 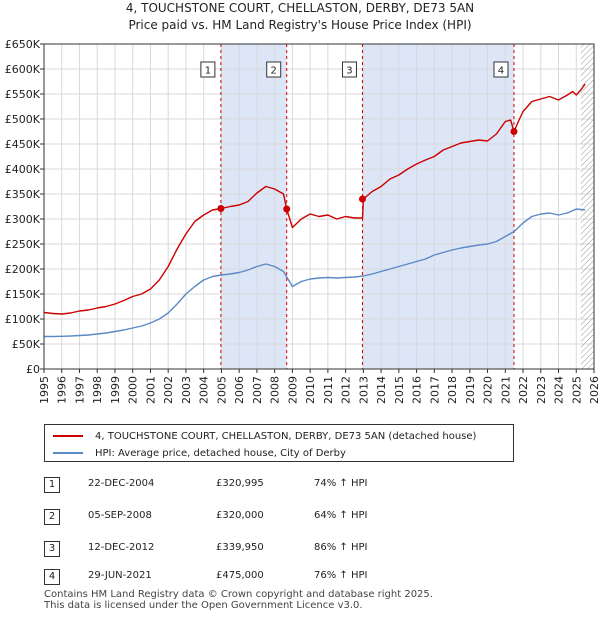 I want to click on y-tick-label: £0, so click(x=33, y=369).